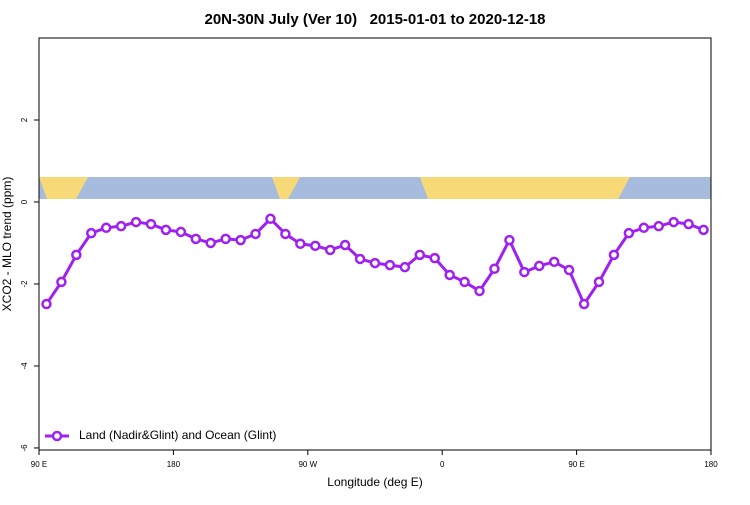 This screenshot has height=505, width=750. I want to click on x-tick-label: 90 W, so click(307, 464).